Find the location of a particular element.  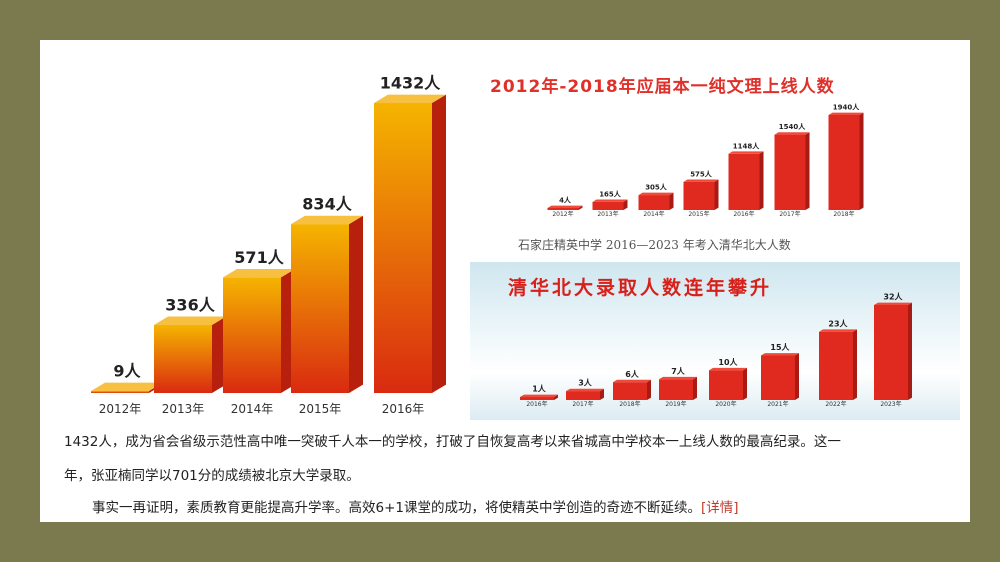

data-label: 23人 is located at coordinates (838, 323).